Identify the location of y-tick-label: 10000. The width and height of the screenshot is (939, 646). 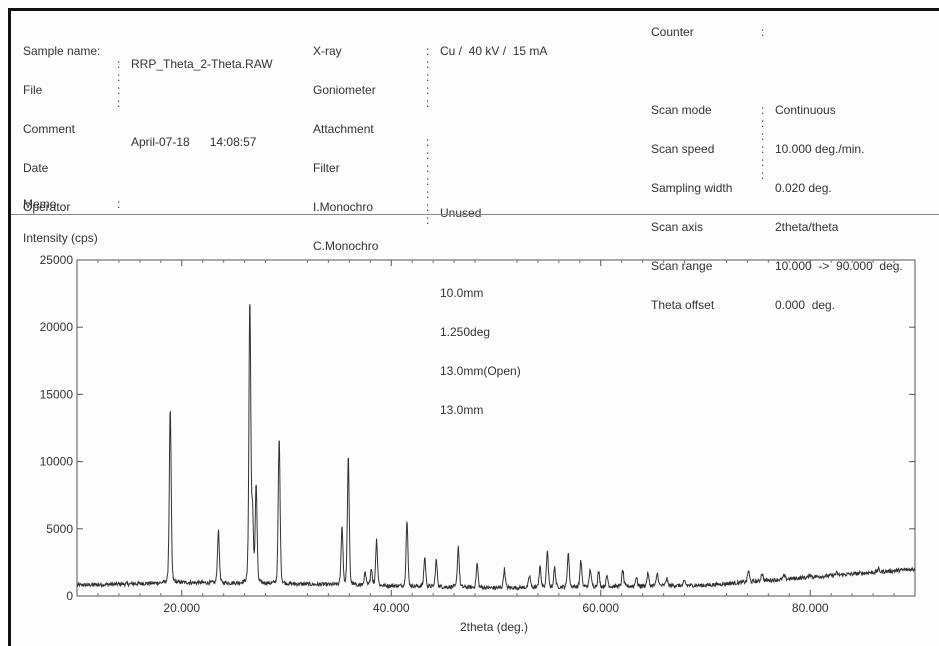
(57, 462).